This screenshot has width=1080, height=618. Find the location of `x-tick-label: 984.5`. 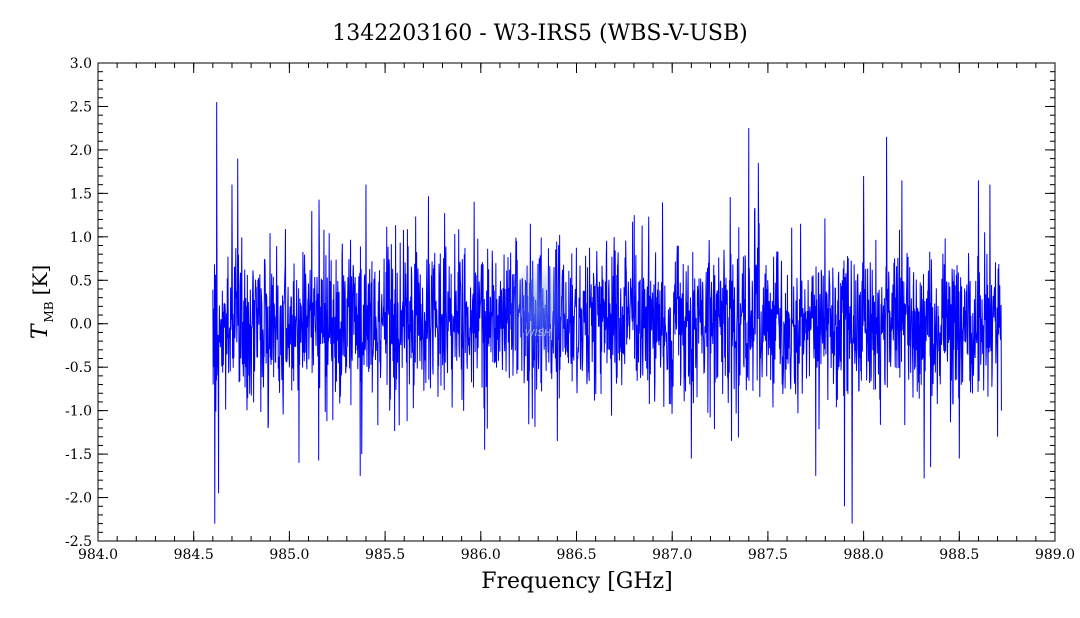

x-tick-label: 984.5 is located at coordinates (194, 555).